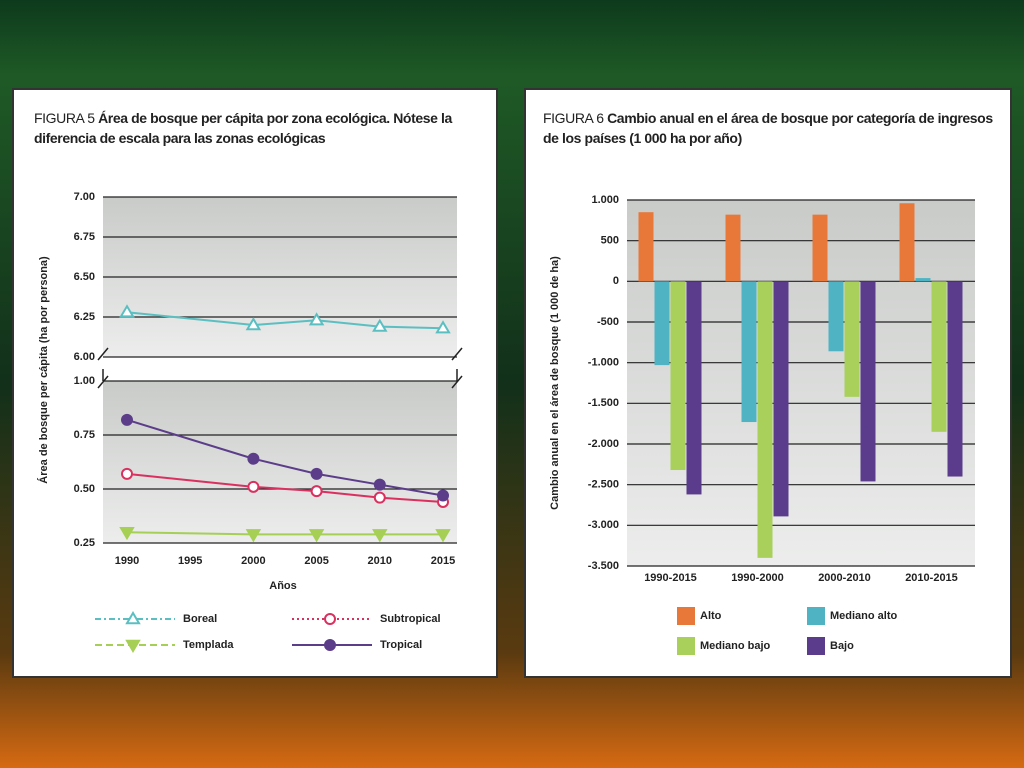 The width and height of the screenshot is (1024, 768). What do you see at coordinates (864, 616) in the screenshot?
I see `legend-label: Mediano alto` at bounding box center [864, 616].